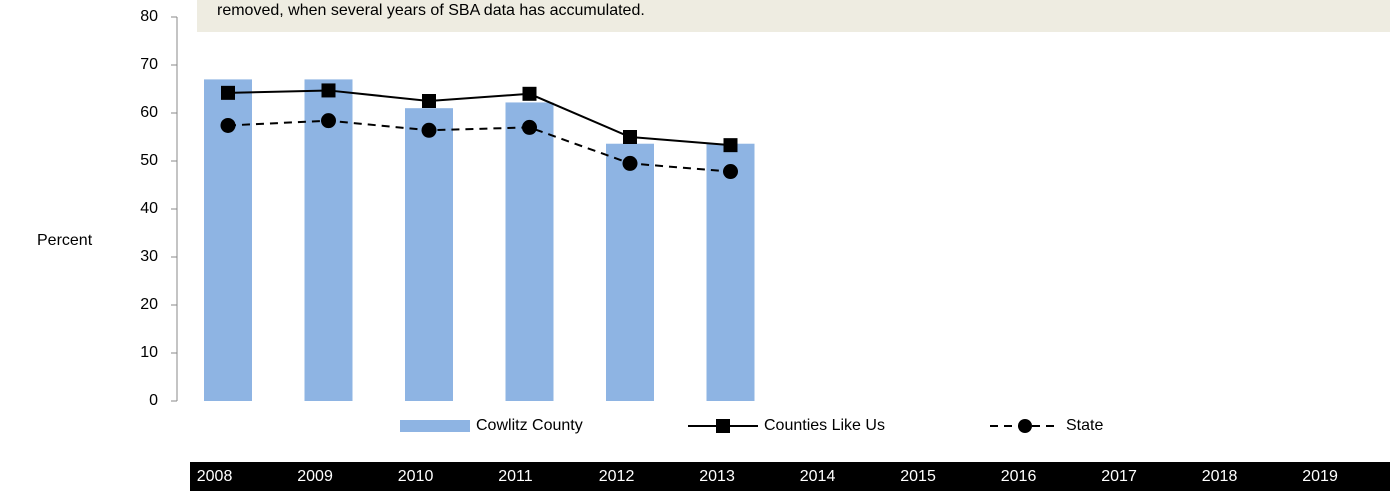  Describe the element at coordinates (149, 352) in the screenshot. I see `y-tick-label: 10` at that location.